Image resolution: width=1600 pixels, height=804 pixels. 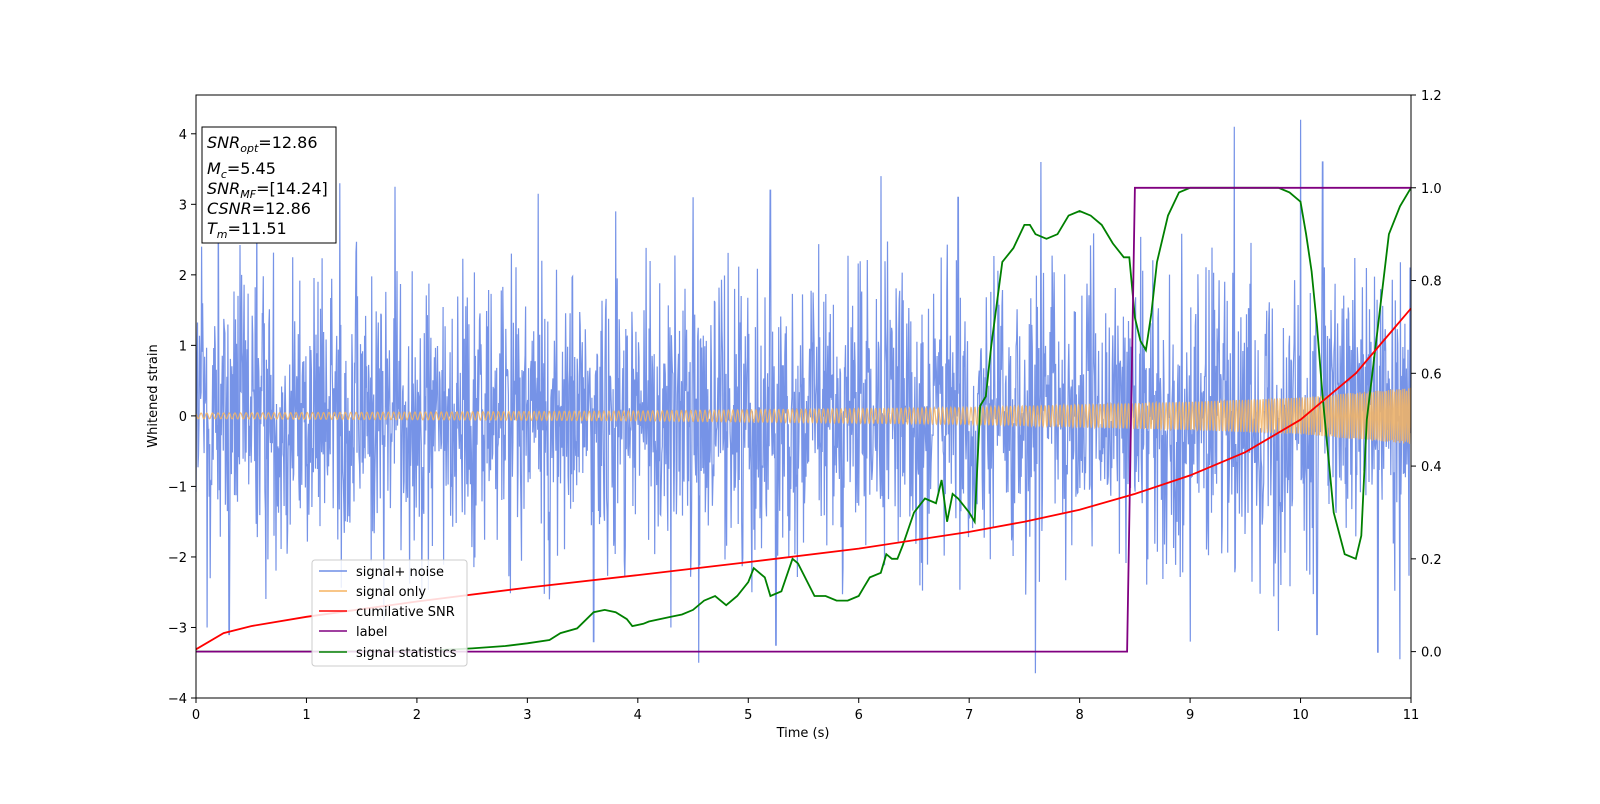 I want to click on x-tick-label: 2, so click(x=417, y=715).